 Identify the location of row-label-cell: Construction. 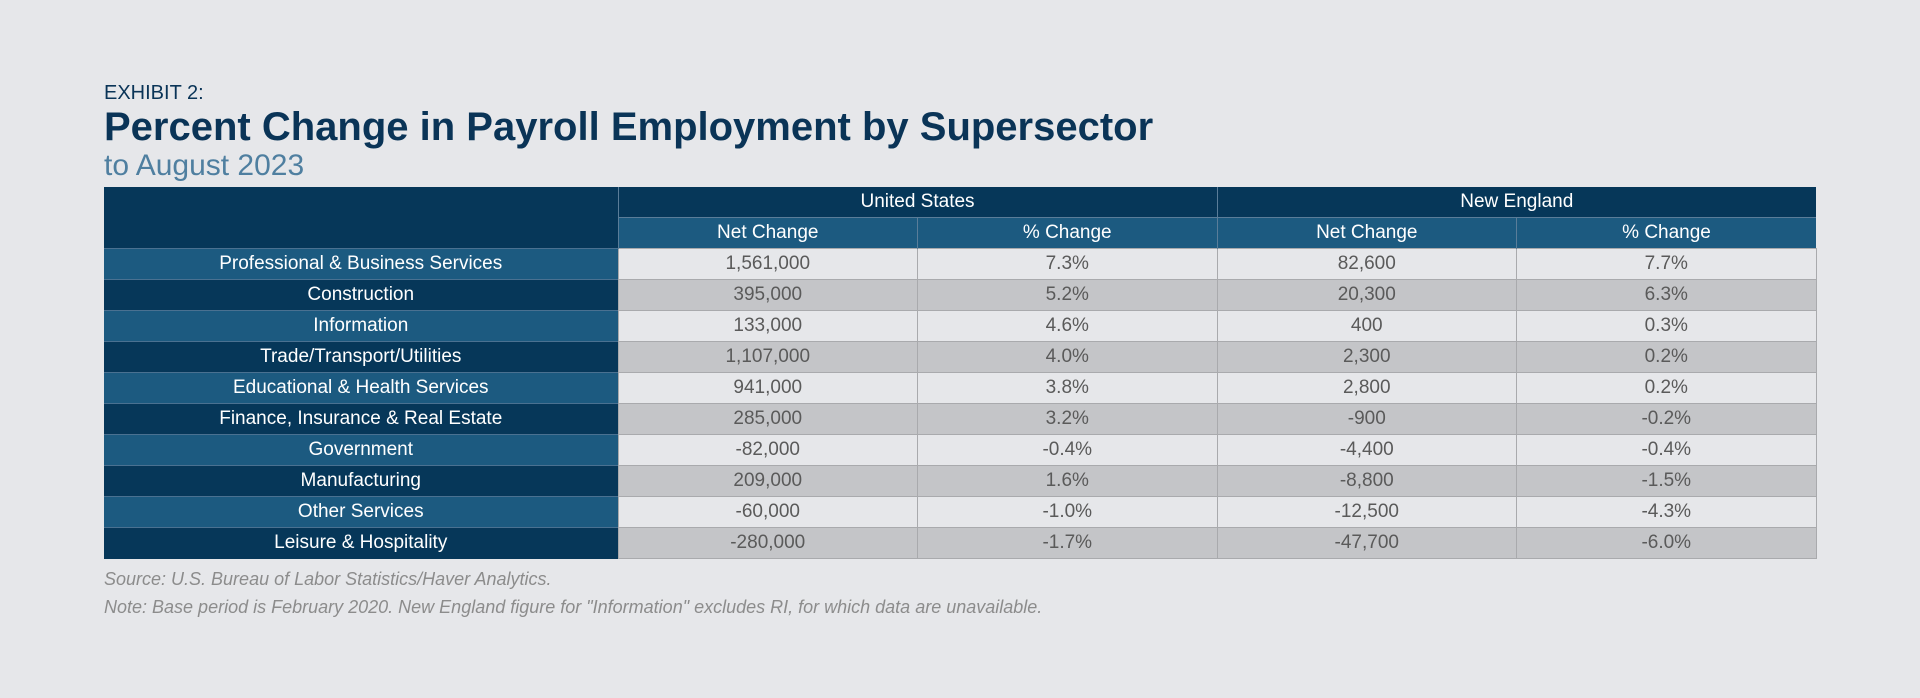
(361, 295).